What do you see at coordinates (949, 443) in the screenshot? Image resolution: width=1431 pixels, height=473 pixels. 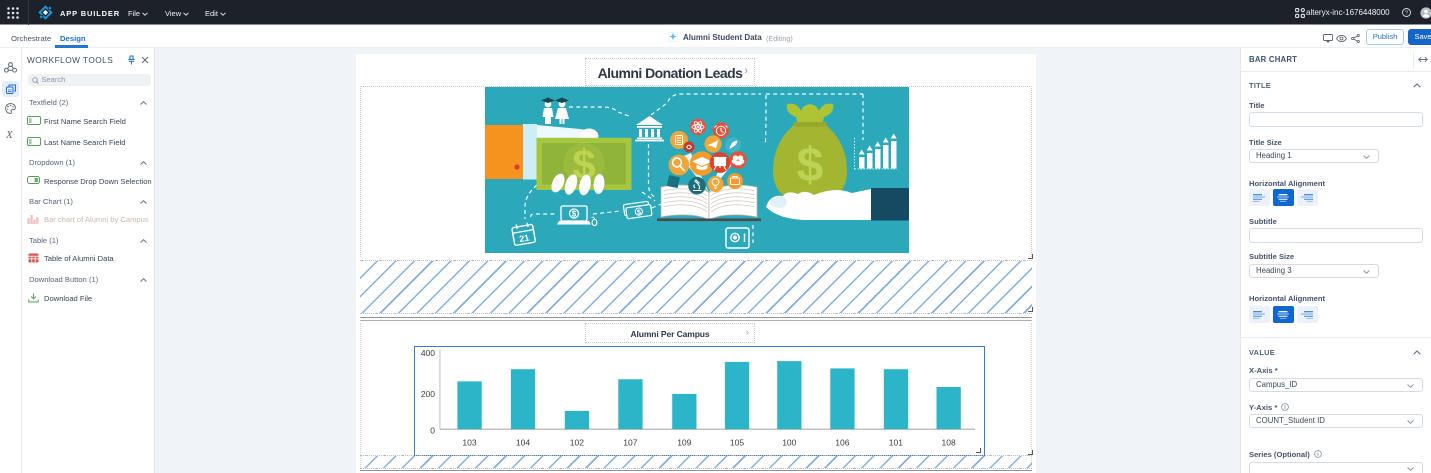 I see `svg-text: 108` at bounding box center [949, 443].